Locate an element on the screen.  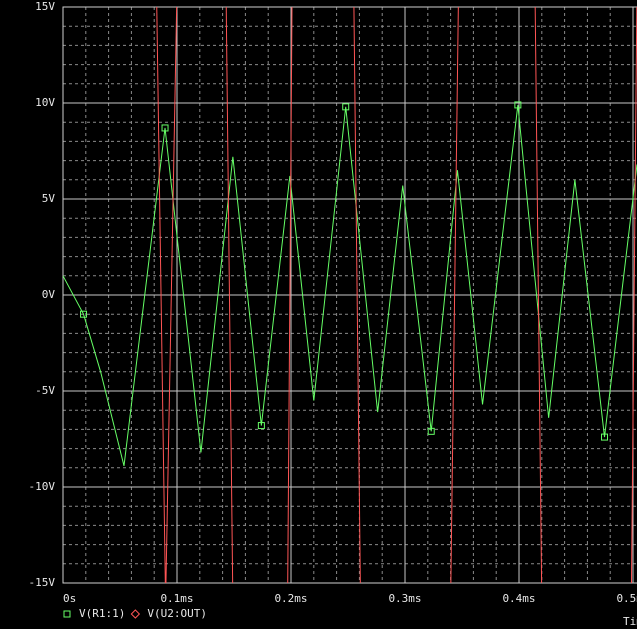
y-tick-label: 0V is located at coordinates (49, 294).